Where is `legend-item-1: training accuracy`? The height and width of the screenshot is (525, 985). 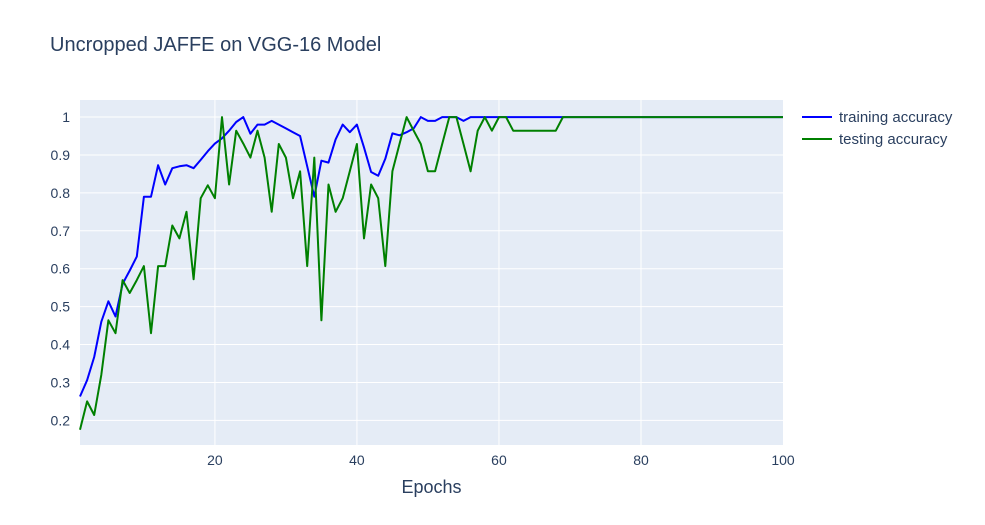
legend-item-1: training accuracy is located at coordinates (877, 117).